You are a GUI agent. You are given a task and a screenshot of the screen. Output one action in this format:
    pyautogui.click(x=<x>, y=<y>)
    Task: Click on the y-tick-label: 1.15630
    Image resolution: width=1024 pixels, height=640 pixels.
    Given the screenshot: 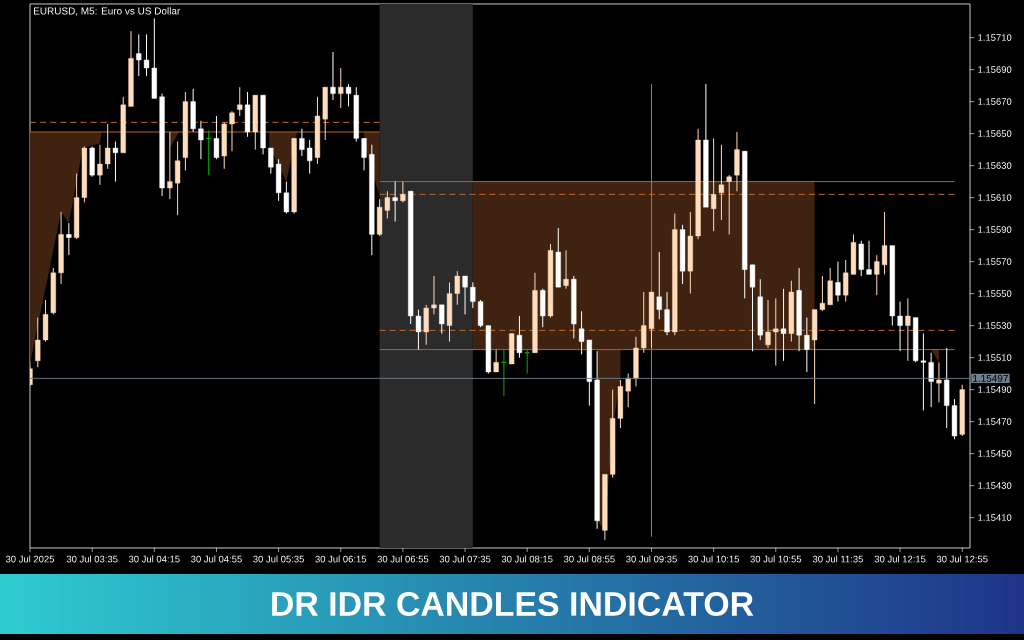 What is the action you would take?
    pyautogui.click(x=995, y=165)
    